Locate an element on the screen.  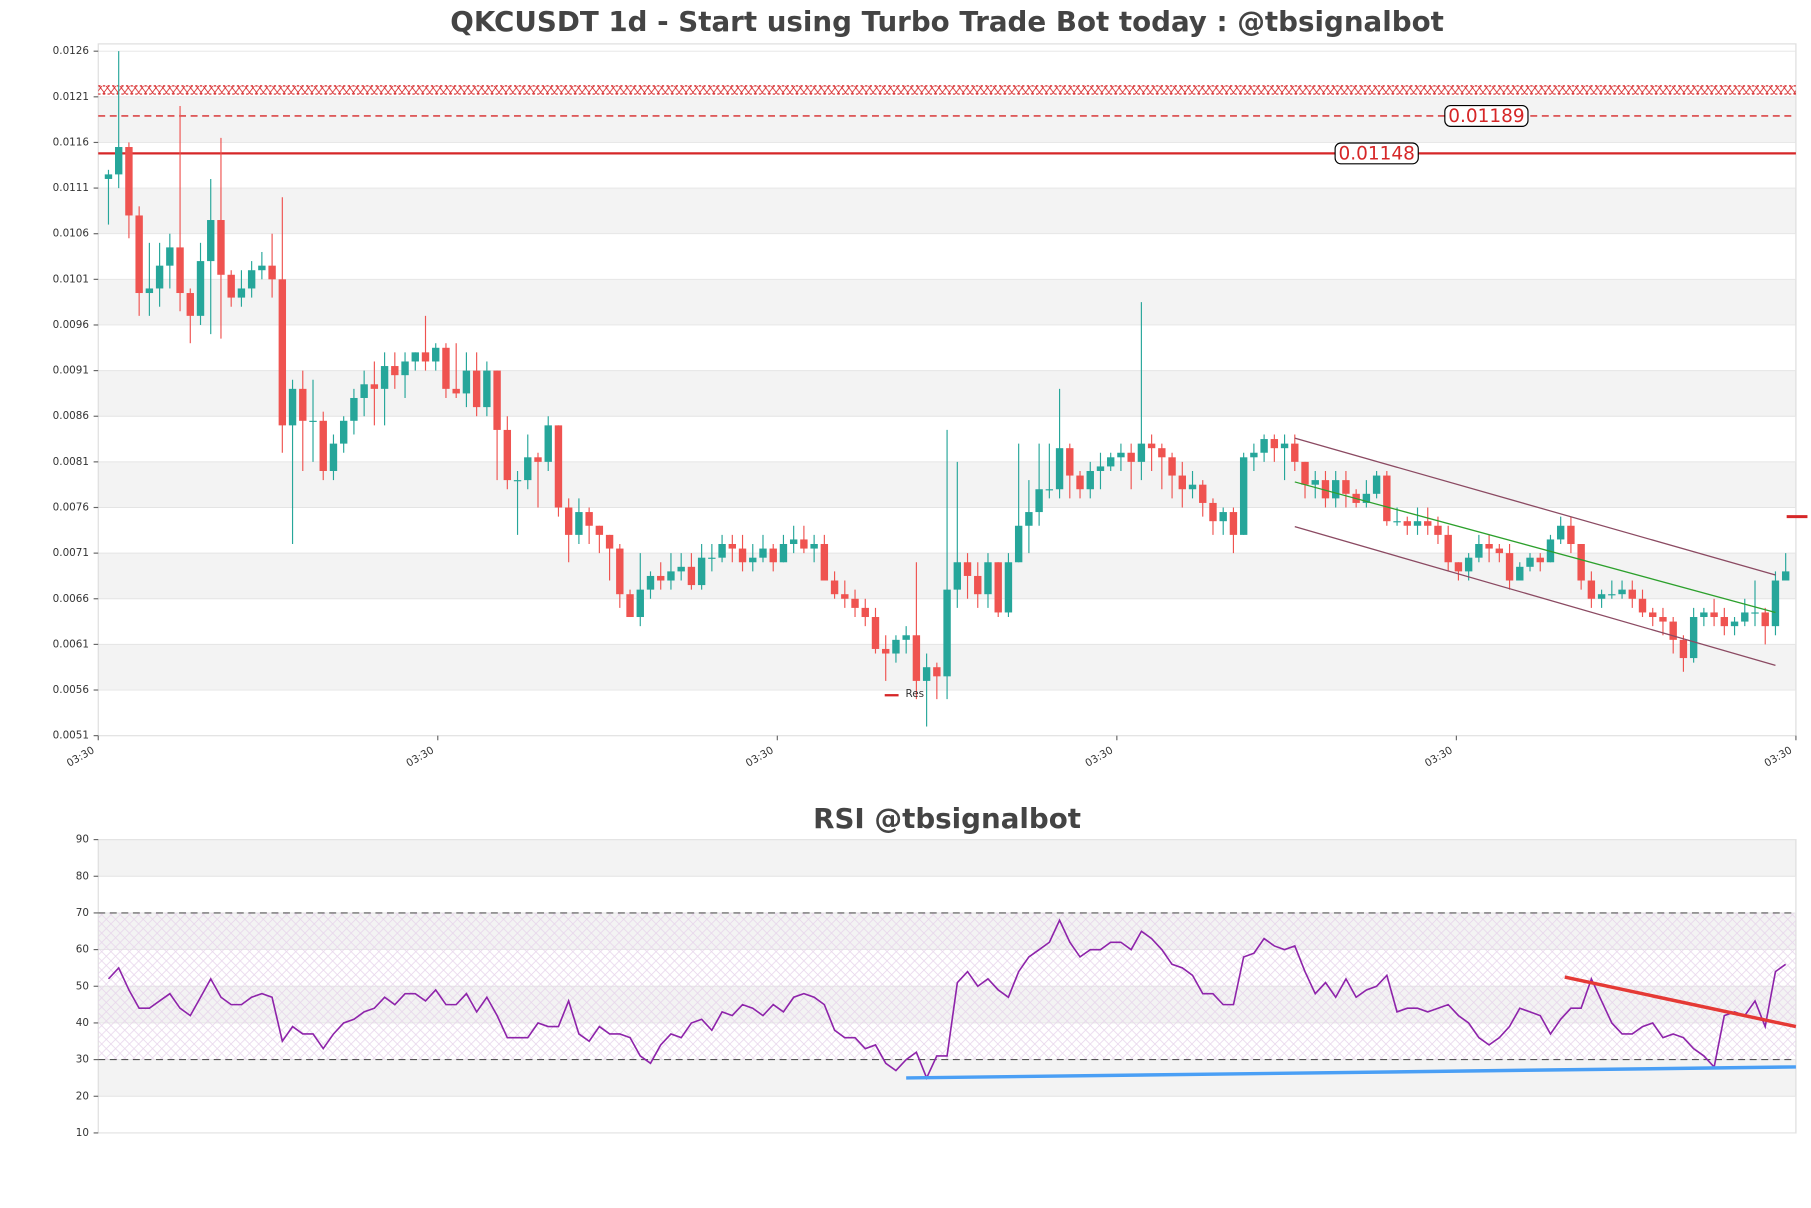
price-label: 0.01189 is located at coordinates (1486, 116).